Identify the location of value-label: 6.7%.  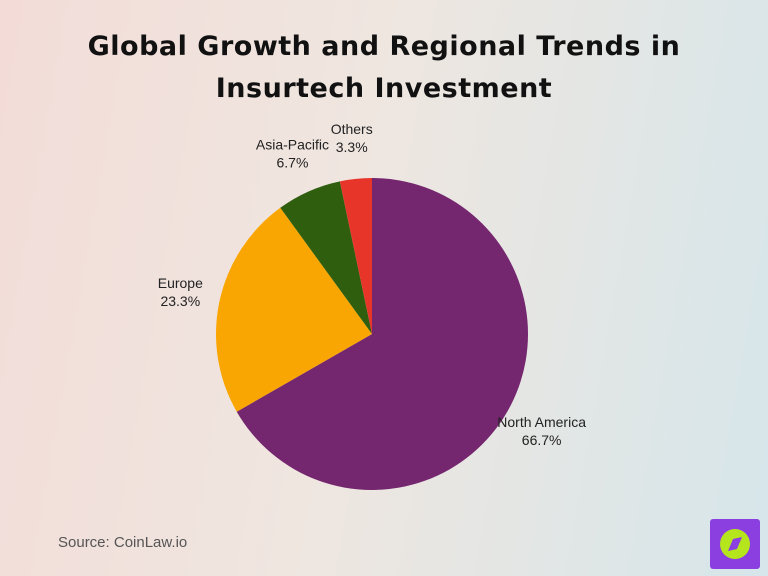
(293, 163).